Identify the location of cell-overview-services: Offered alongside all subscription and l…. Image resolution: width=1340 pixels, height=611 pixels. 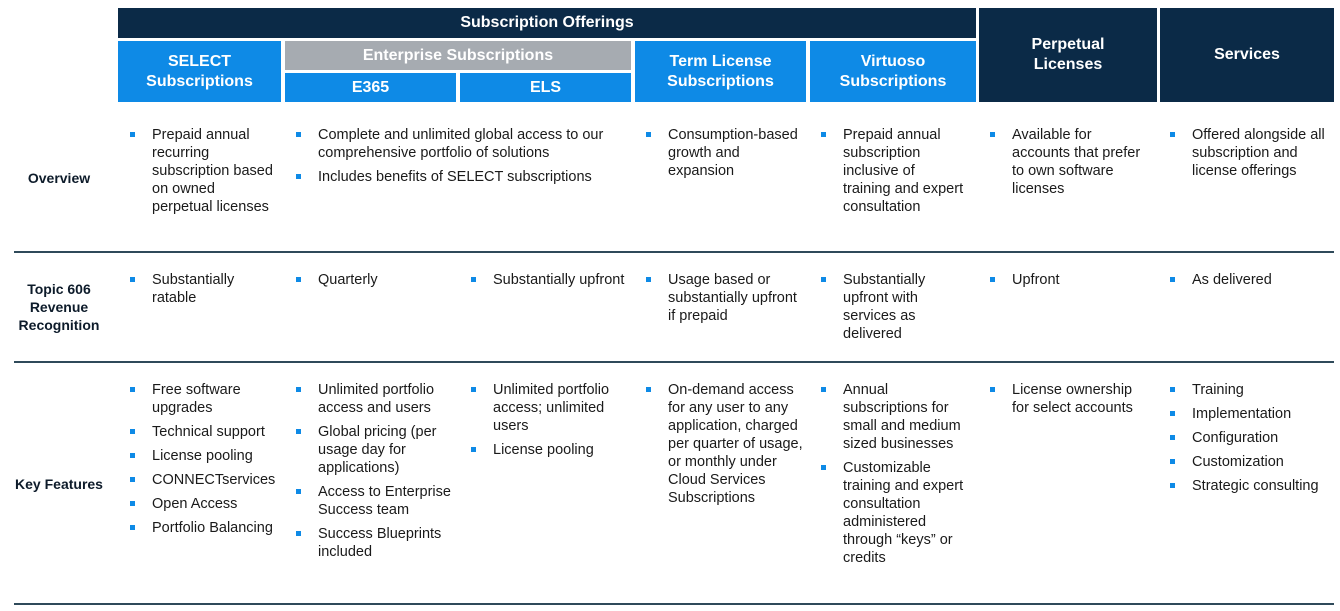
(1249, 156).